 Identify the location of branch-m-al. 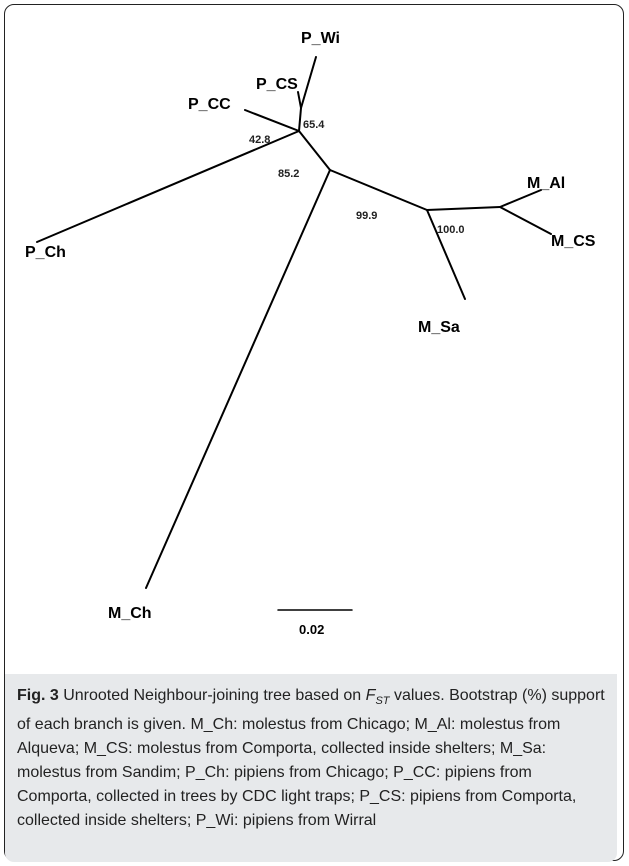
(520, 198).